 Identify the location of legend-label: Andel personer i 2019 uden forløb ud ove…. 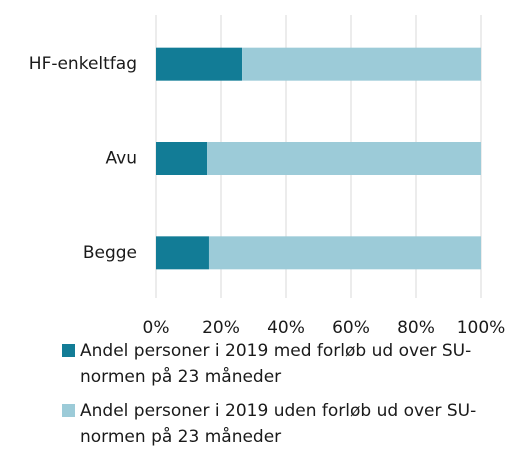
(278, 424).